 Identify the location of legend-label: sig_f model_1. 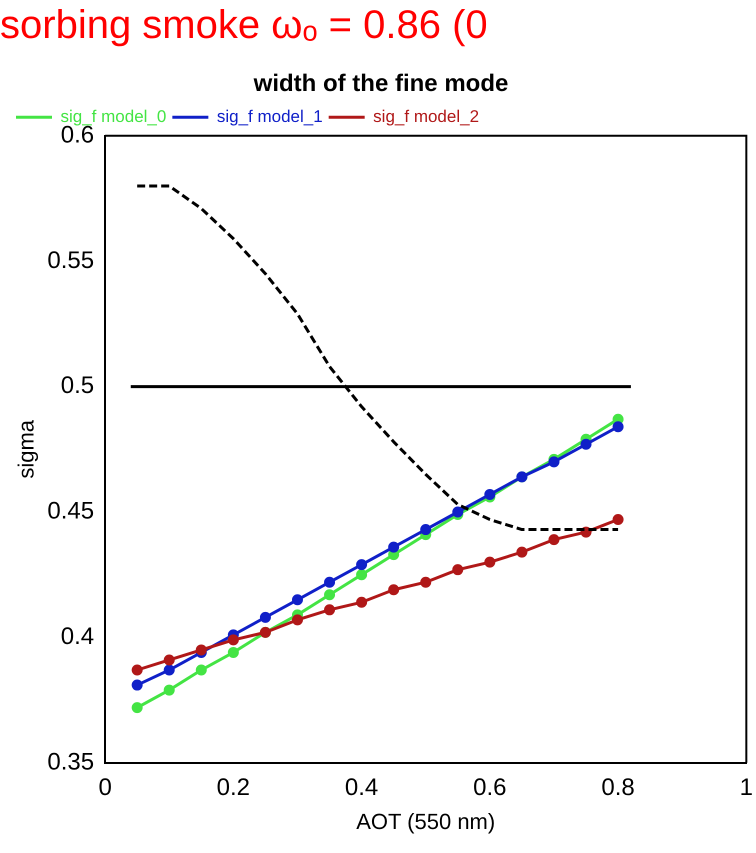
(269, 116).